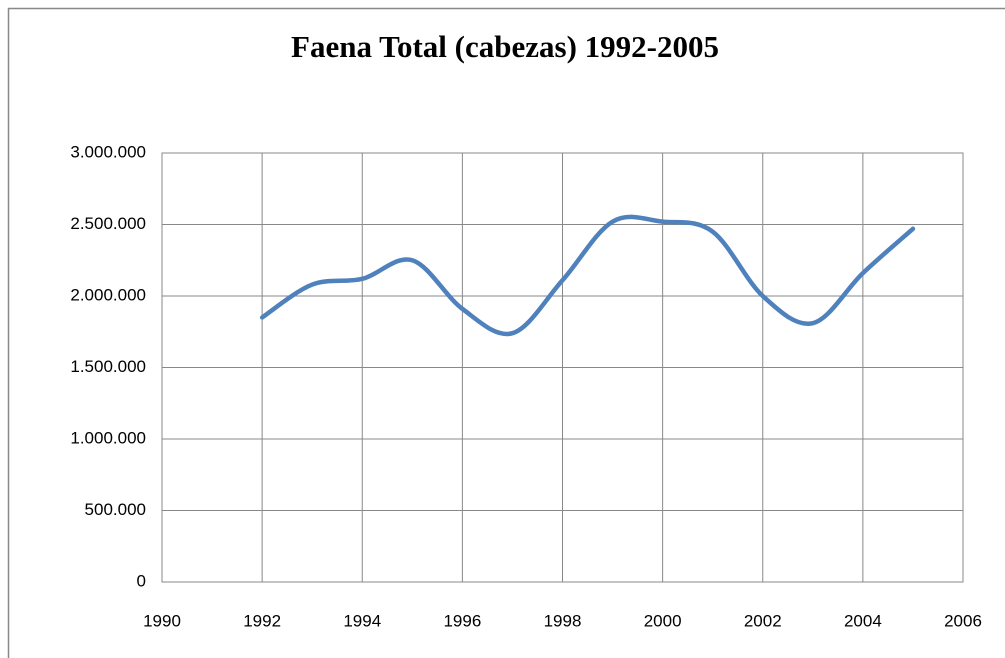 The width and height of the screenshot is (1005, 658). I want to click on x-tick-label: 2006, so click(963, 620).